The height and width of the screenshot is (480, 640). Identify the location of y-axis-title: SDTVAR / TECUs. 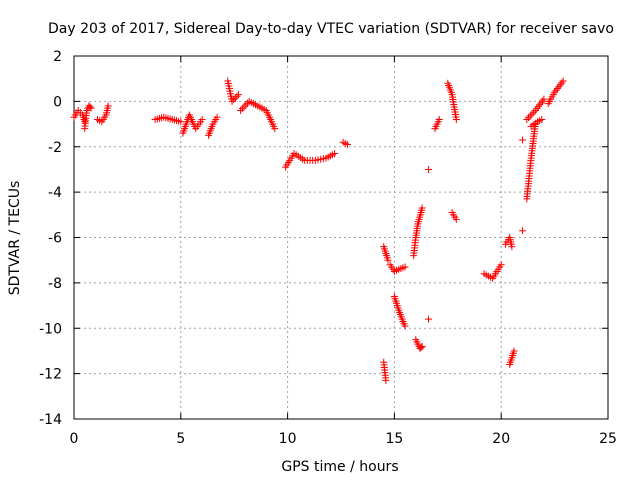
(15, 238).